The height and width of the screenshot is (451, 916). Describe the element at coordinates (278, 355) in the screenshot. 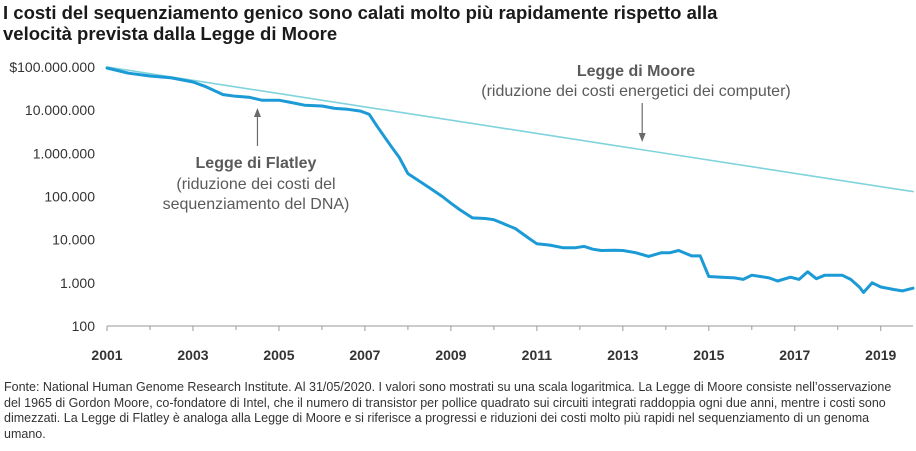

I see `x-tick-label: 2005` at that location.